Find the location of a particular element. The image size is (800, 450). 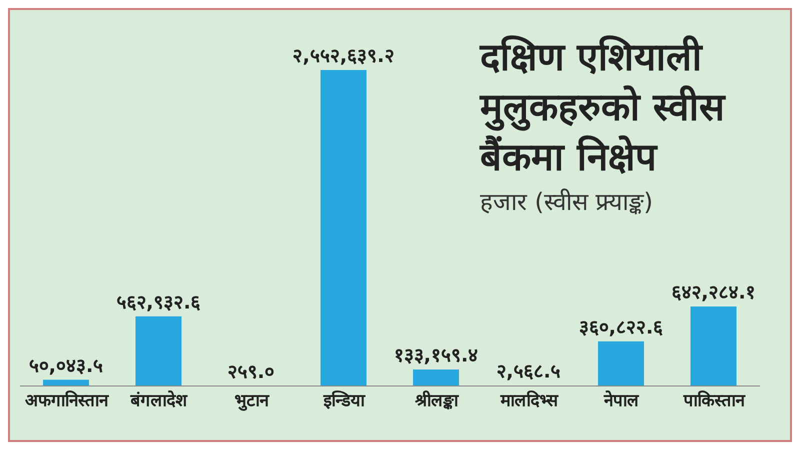

data-label: २,५६८.५ is located at coordinates (528, 371).